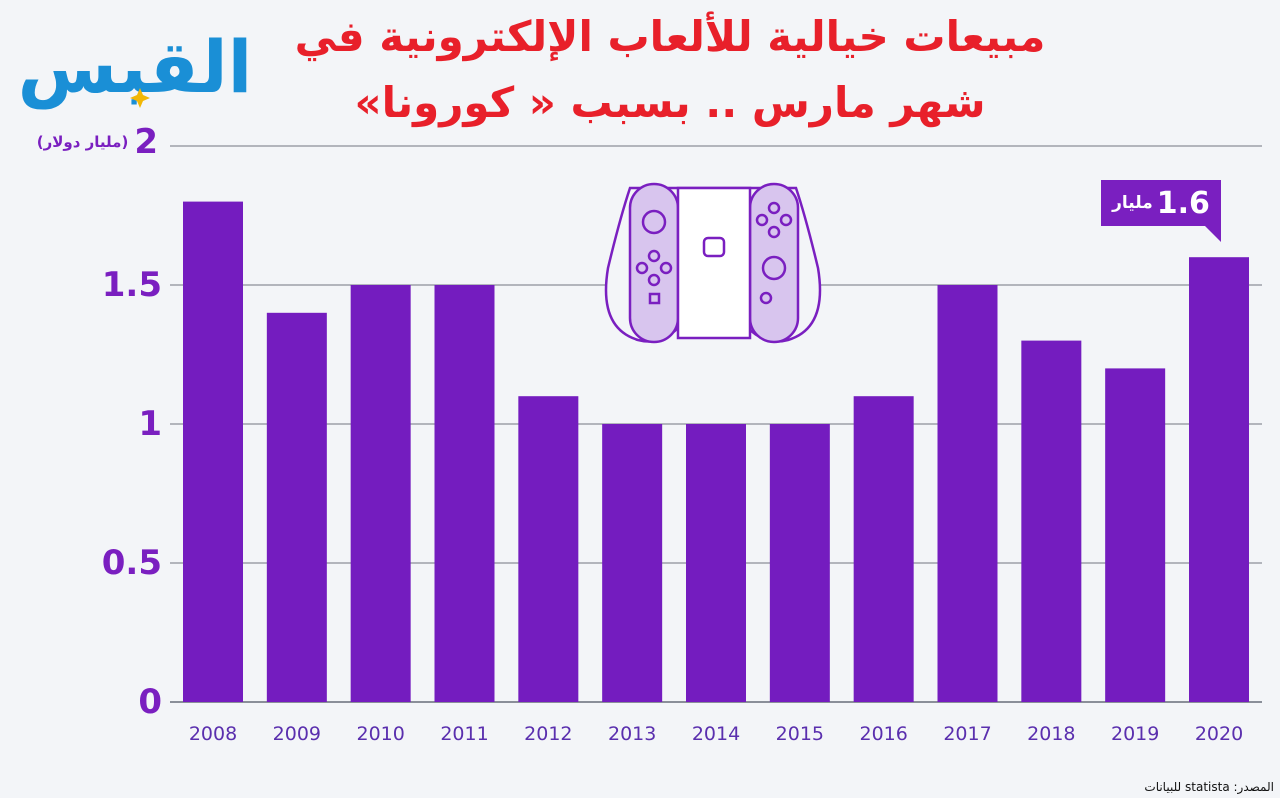  Describe the element at coordinates (713, 263) in the screenshot. I see `game-console-icon` at that location.